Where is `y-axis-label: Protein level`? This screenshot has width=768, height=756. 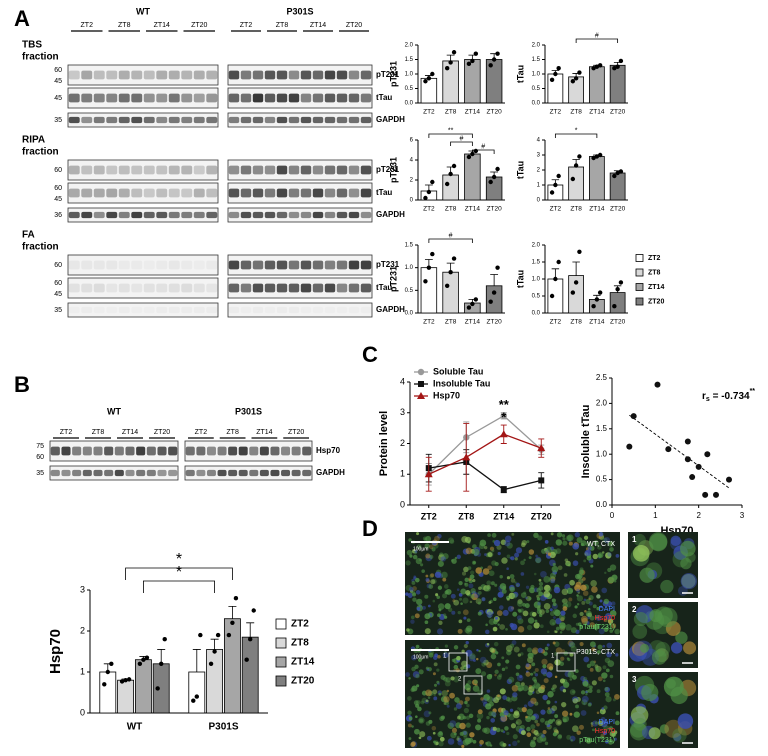 y-axis-label: Protein level is located at coordinates (384, 443).